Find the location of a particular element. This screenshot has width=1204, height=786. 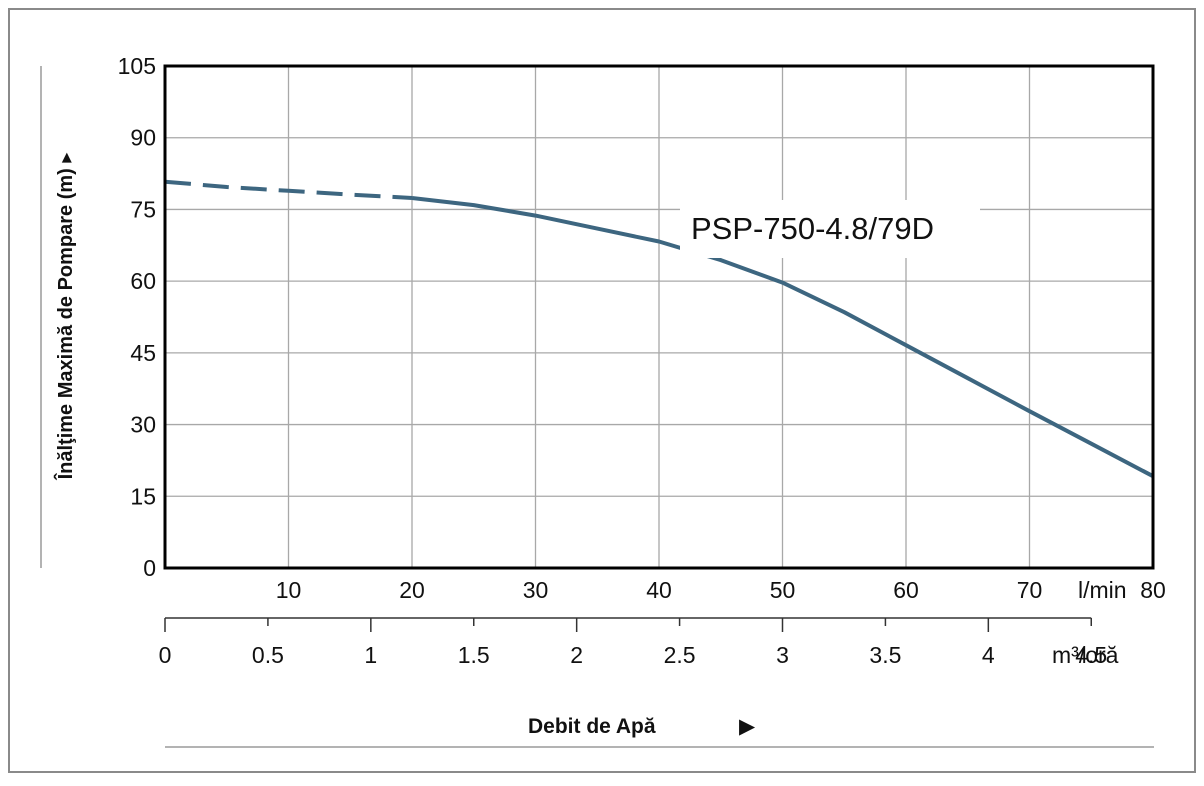

x-tick-label-m3-1: 1 is located at coordinates (370, 655).